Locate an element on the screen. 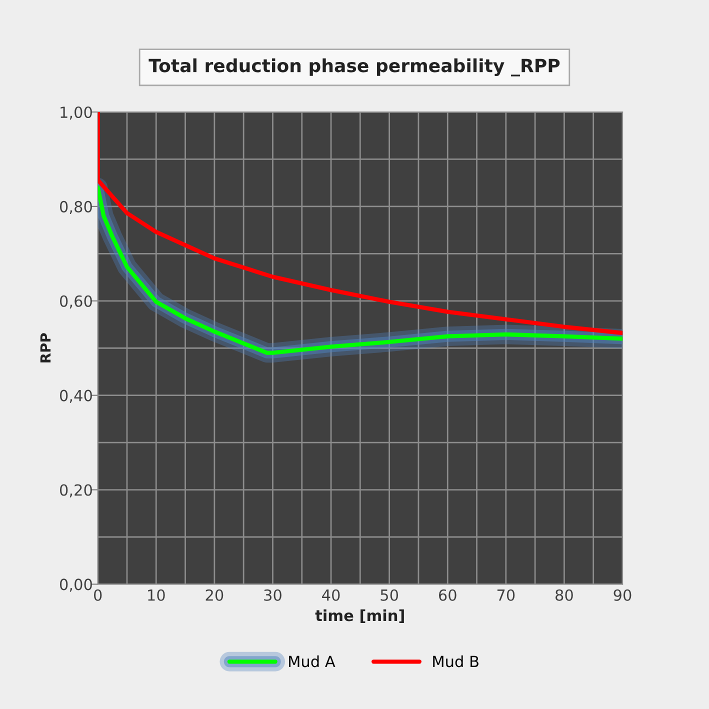  chart-title: Total reduction phase permeability _RPP is located at coordinates (354, 67).